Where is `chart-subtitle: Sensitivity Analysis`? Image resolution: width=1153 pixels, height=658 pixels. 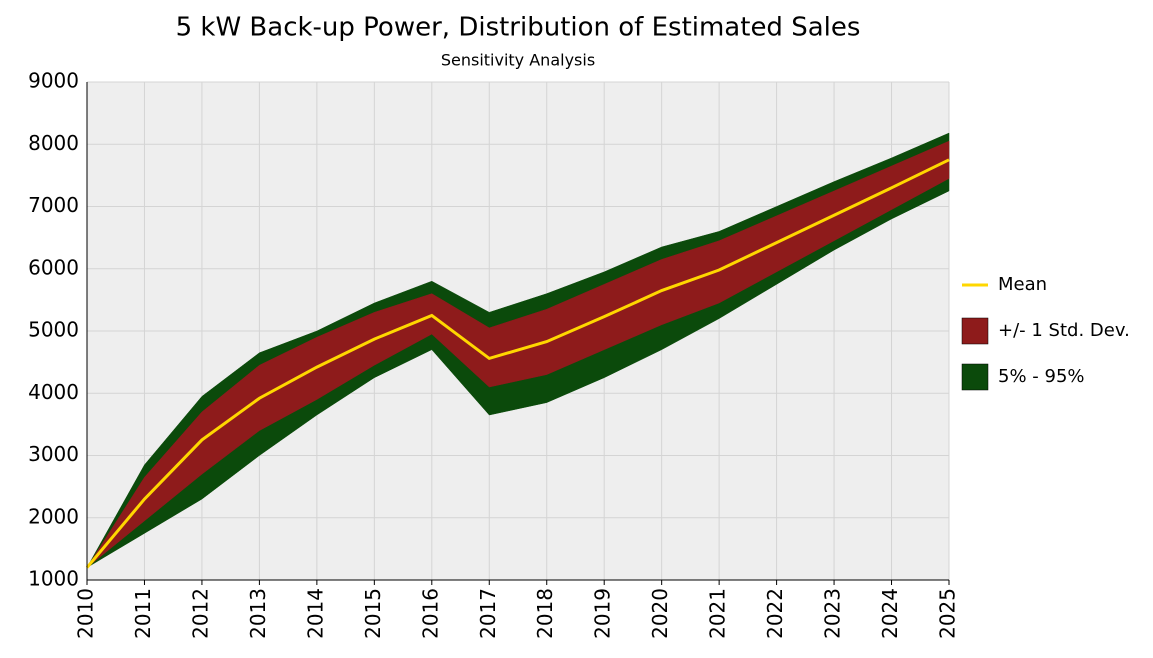 chart-subtitle: Sensitivity Analysis is located at coordinates (518, 60).